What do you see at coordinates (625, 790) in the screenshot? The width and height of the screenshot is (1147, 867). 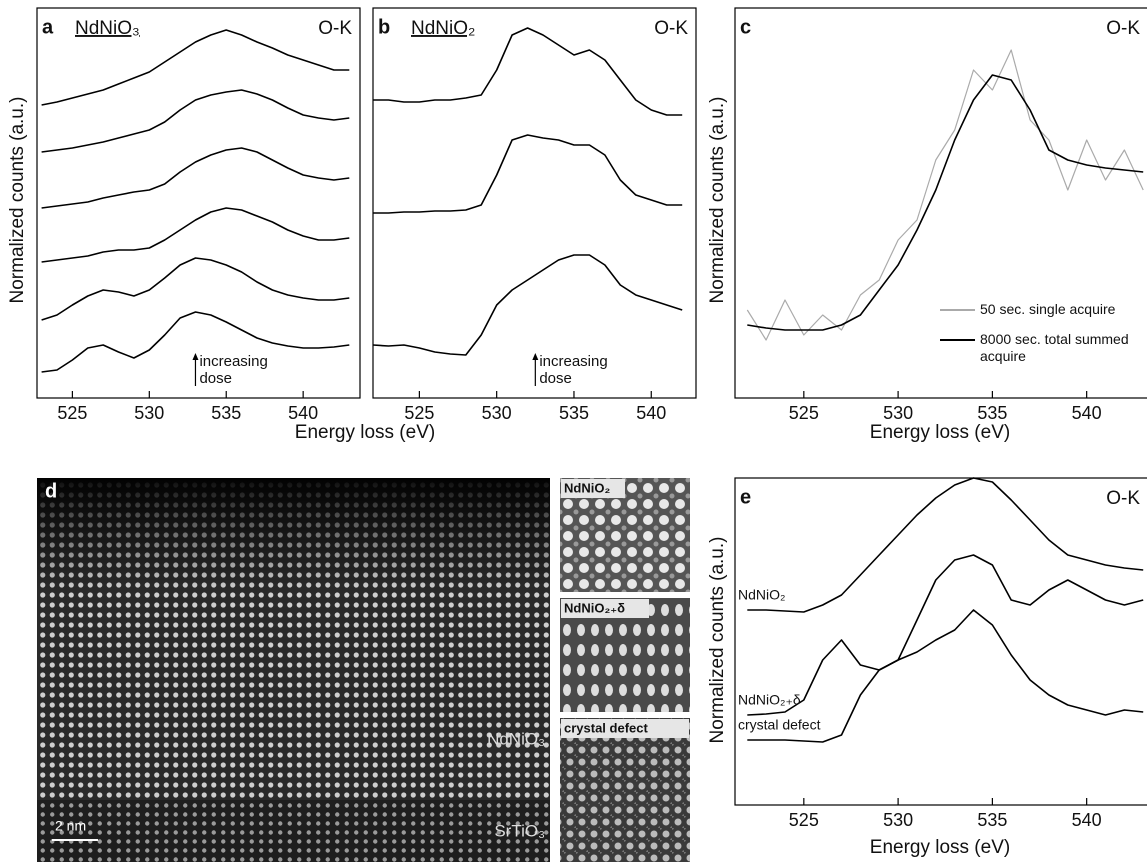 I see `inset-image` at bounding box center [625, 790].